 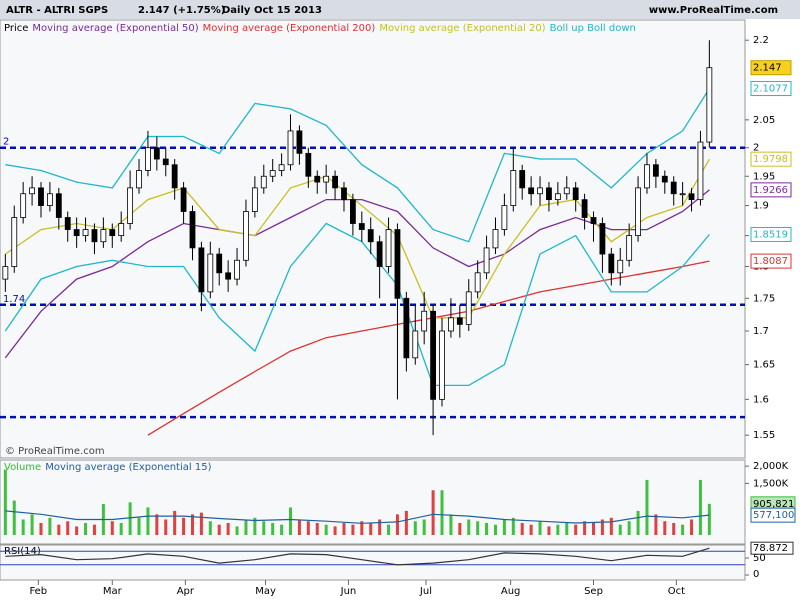 I want to click on value-tag-label: 905,821, so click(x=773, y=504).